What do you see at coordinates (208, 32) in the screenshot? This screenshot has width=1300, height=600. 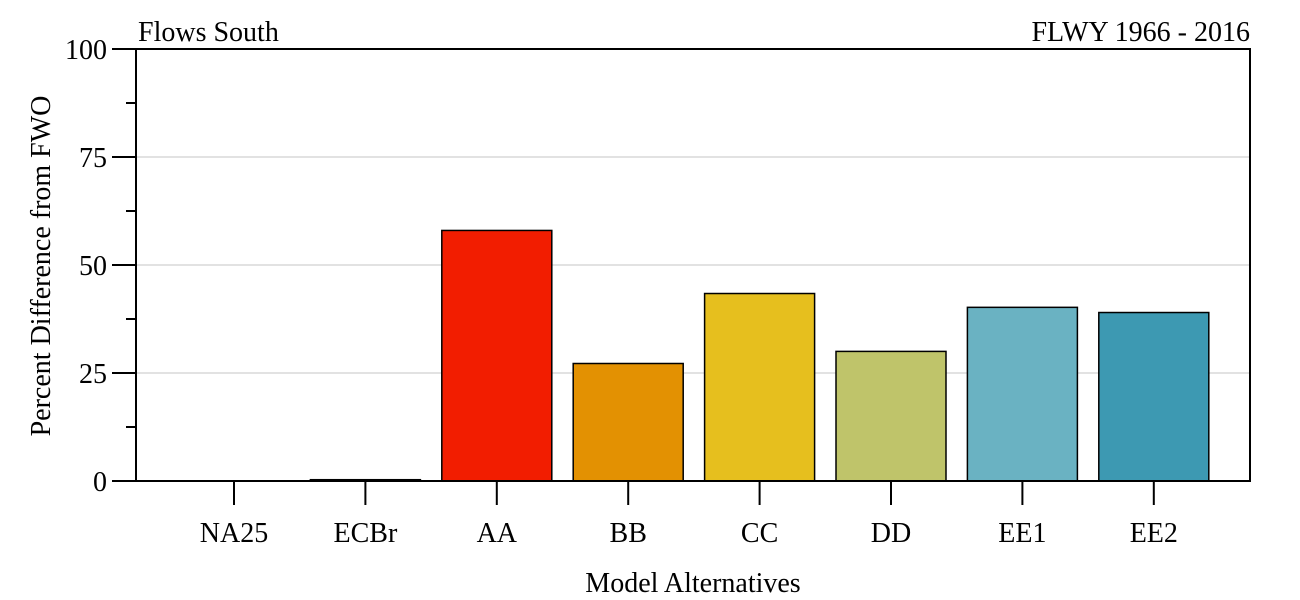 I see `chart-title-left: Flows South` at bounding box center [208, 32].